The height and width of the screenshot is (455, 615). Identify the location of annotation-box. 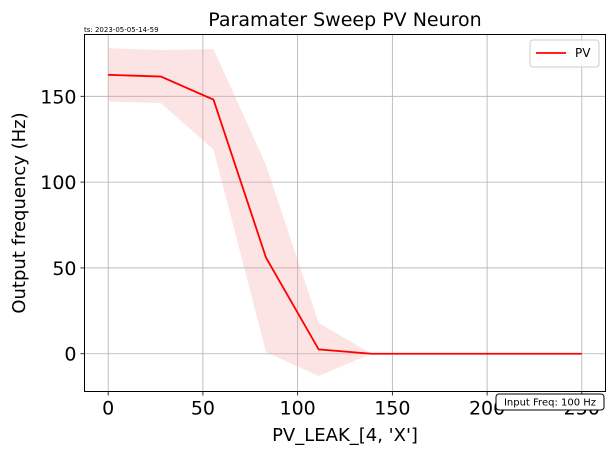
(550, 402).